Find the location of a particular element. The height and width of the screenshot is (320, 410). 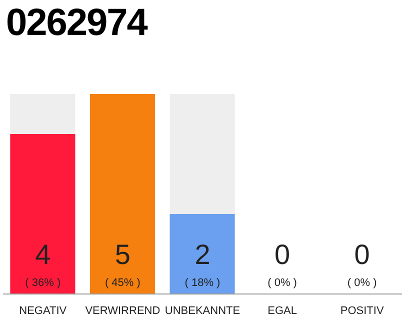

data-label: 5 ( 45% ) is located at coordinates (122, 264).